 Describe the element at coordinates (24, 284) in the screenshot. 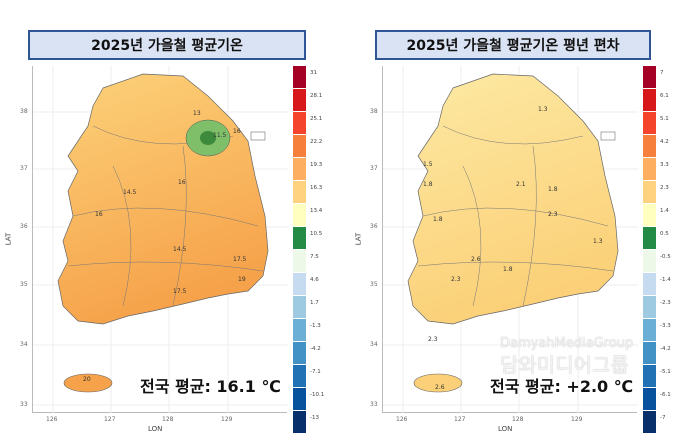

I see `y-tick-label: 35` at that location.